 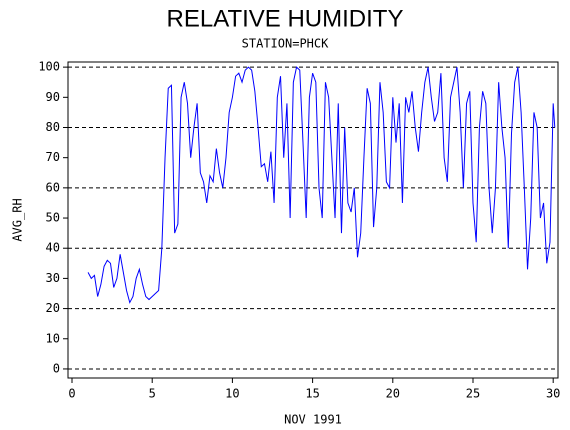 I want to click on y-tick-label: 20, so click(x=53, y=308).